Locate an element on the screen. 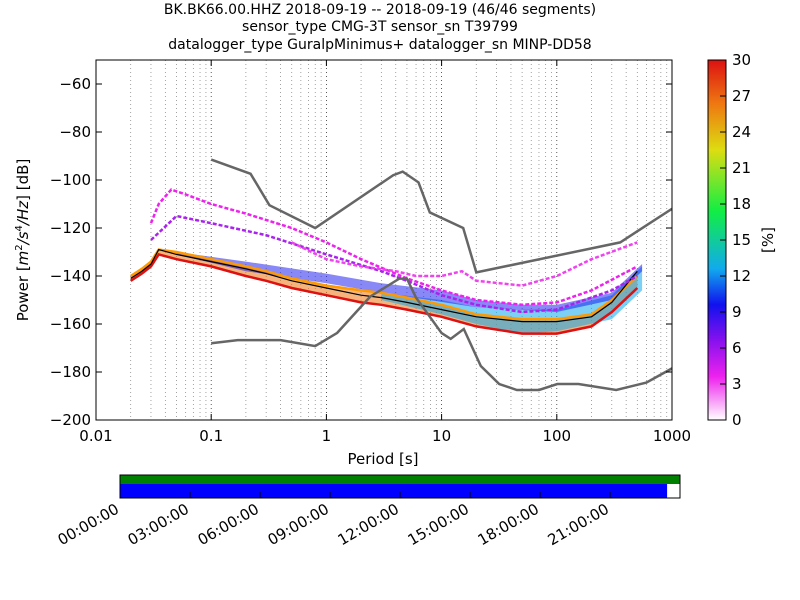 This screenshot has height=600, width=800. y-axis-label: Power [m2/s4/Hz] [dB] is located at coordinates (23, 240).